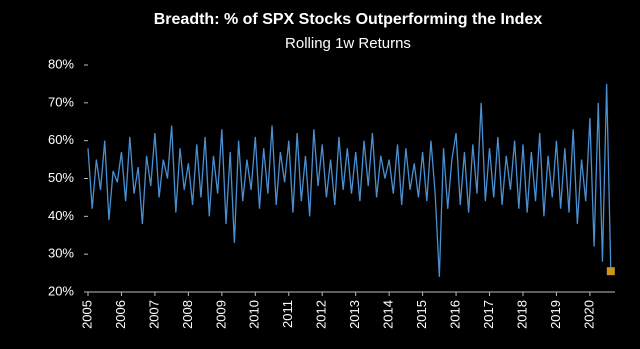  Describe the element at coordinates (321, 314) in the screenshot. I see `x-tick-label: 2012` at that location.